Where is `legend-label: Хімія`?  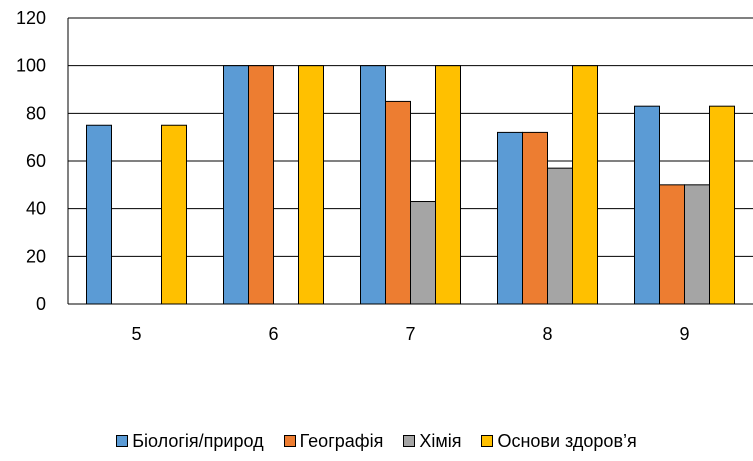
legend-label: Хімія is located at coordinates (440, 440).